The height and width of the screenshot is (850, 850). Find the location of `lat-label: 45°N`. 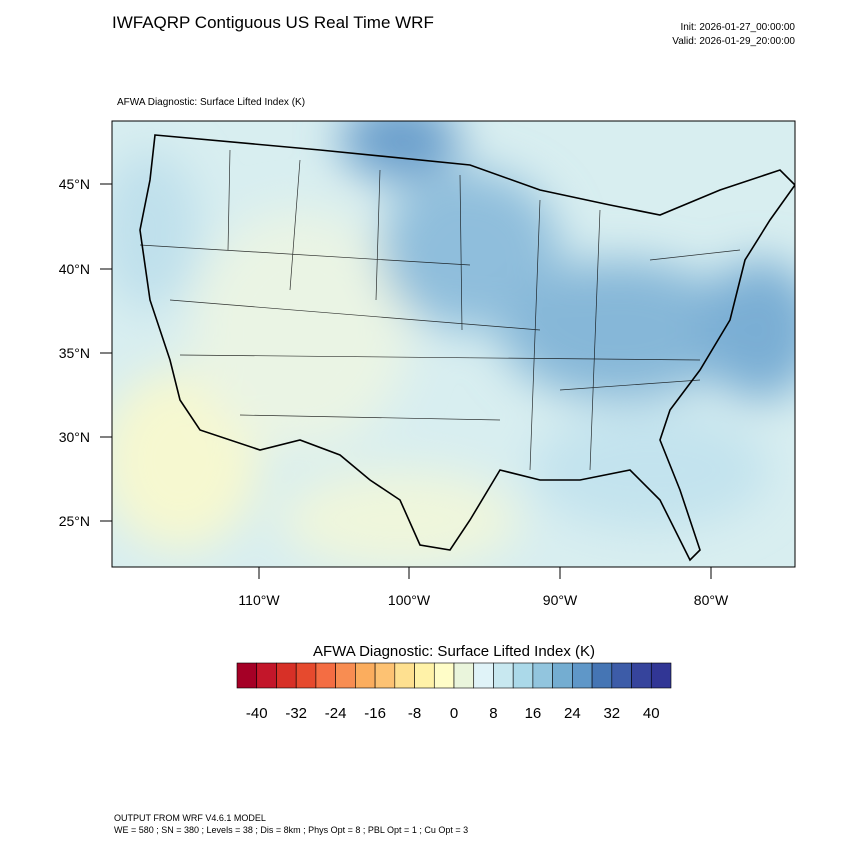

lat-label: 45°N is located at coordinates (74, 184).